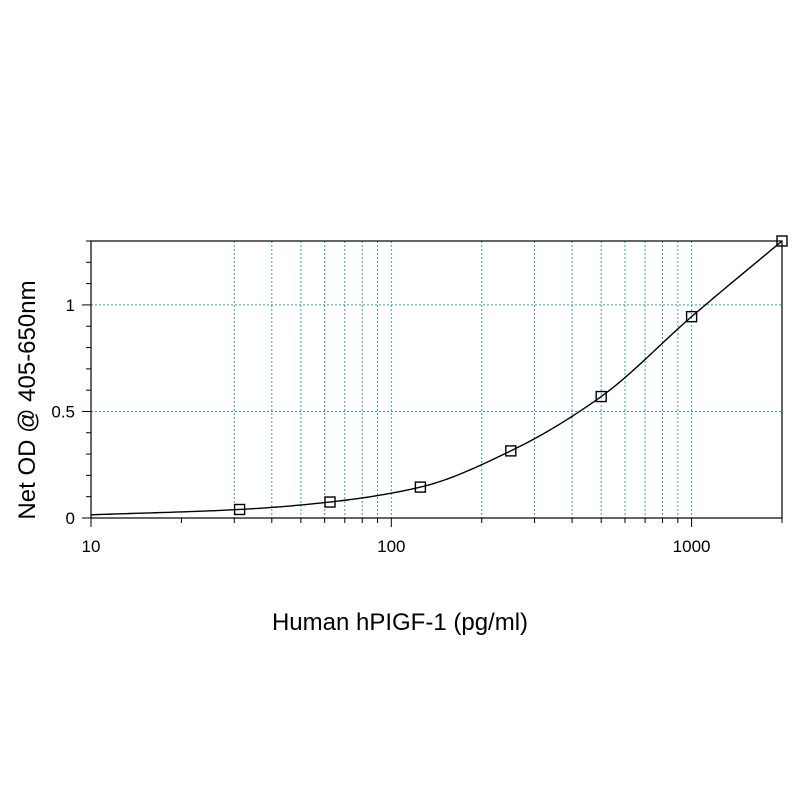  I want to click on x-tick-label: 1000, so click(692, 546).